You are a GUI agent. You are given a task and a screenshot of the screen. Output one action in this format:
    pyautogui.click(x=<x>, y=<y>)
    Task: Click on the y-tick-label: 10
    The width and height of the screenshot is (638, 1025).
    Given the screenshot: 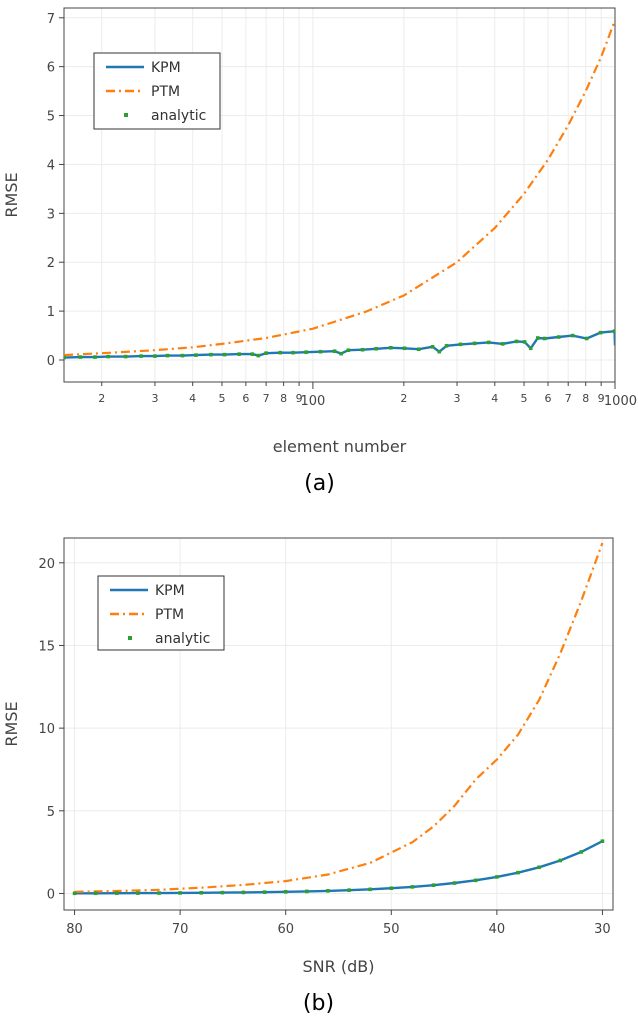 What is the action you would take?
    pyautogui.click(x=46, y=729)
    